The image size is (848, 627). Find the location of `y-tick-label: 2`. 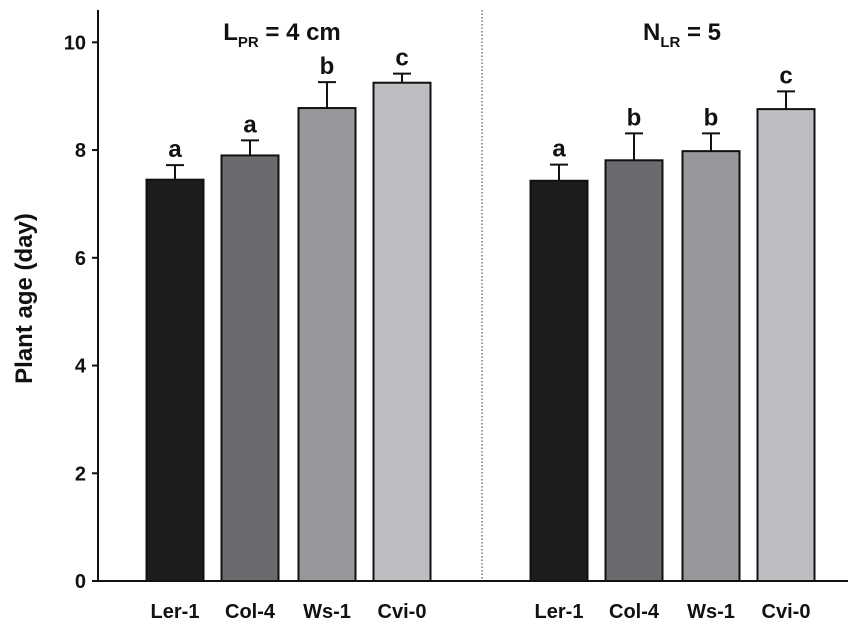

y-tick-label: 2 is located at coordinates (80, 474).